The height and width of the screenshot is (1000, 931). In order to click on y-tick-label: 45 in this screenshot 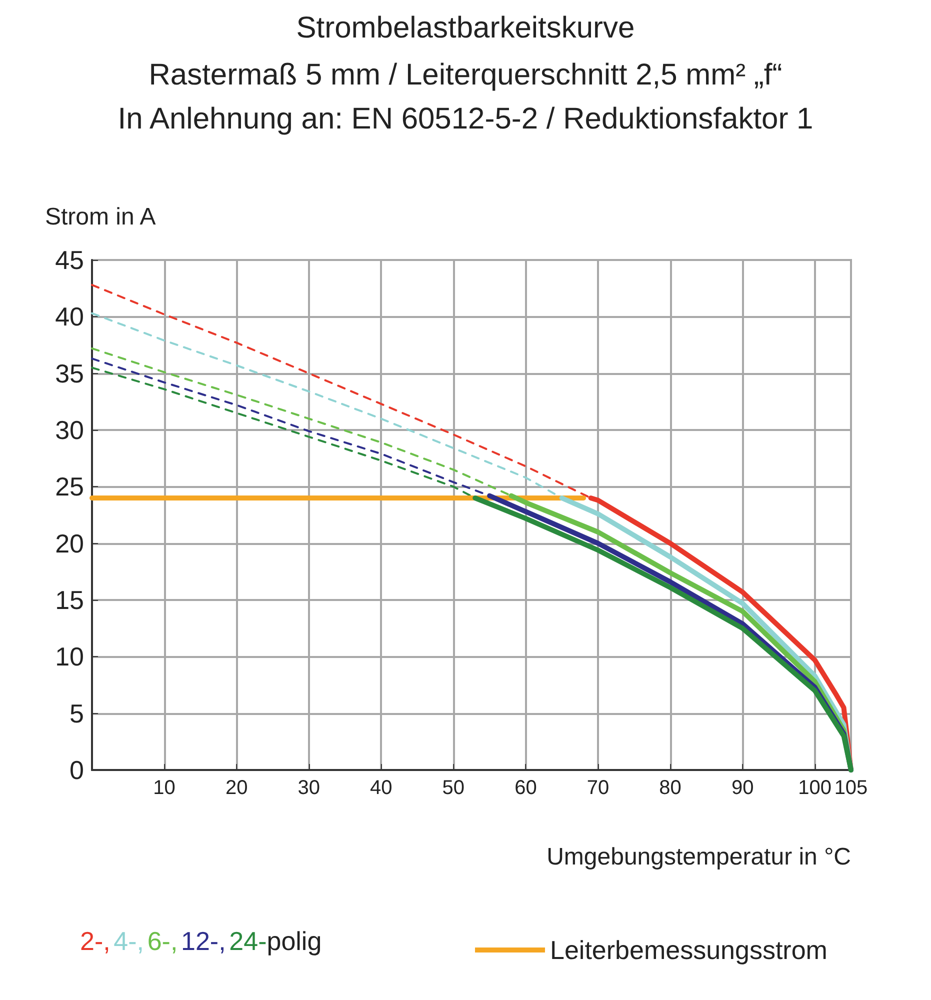, I will do `click(69, 260)`.